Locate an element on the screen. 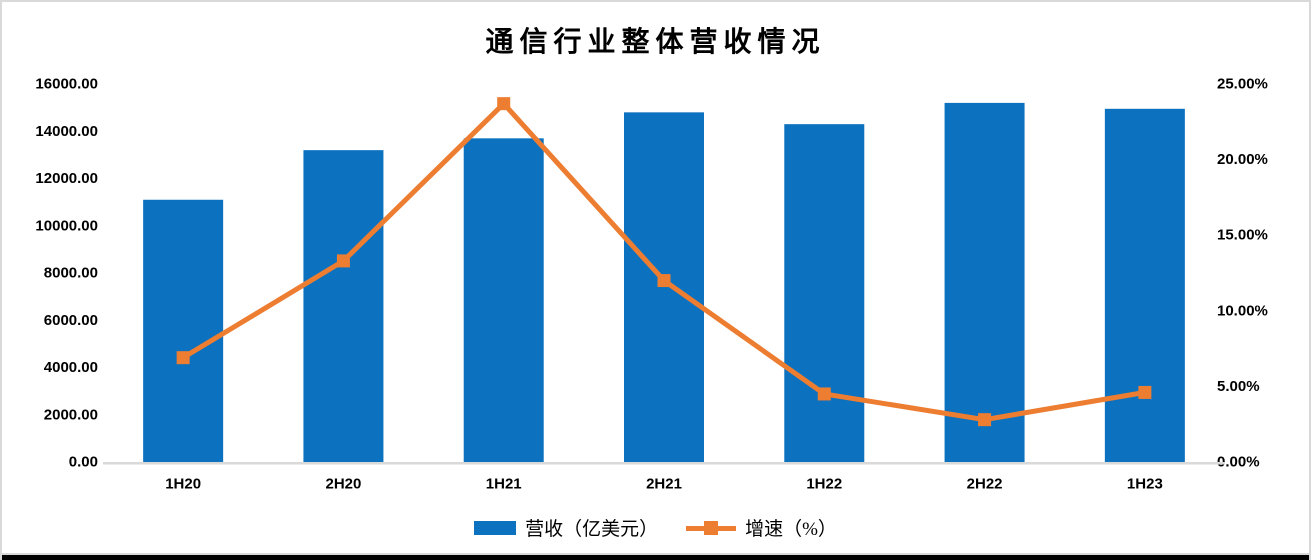 This screenshot has width=1311, height=560. y-axis-right-tick-label: 5.00% is located at coordinates (1238, 386).